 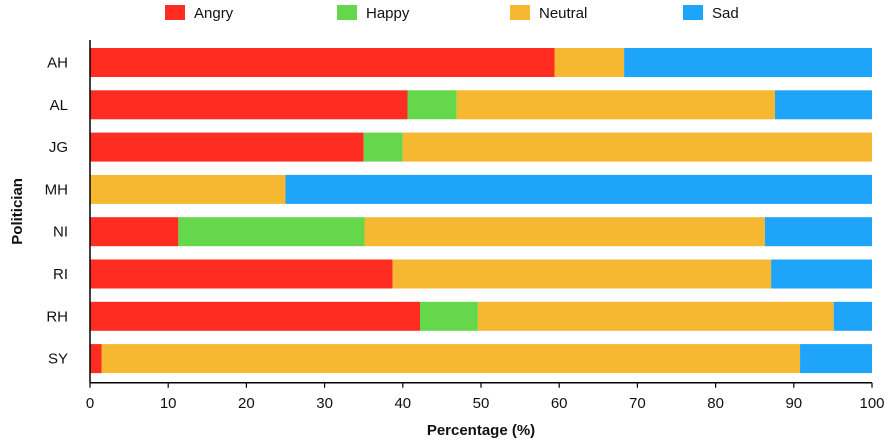 What do you see at coordinates (57, 63) in the screenshot?
I see `y-tick-label-ah: AH` at bounding box center [57, 63].